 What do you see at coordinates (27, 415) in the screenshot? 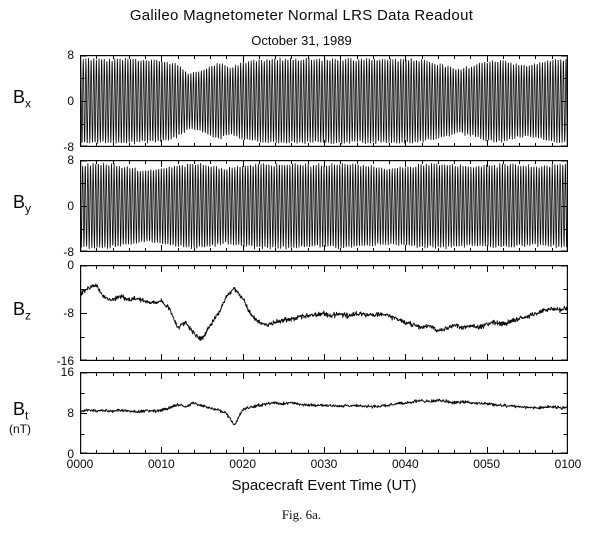
I see `y-axis-label-bt-sub: t` at bounding box center [27, 415].